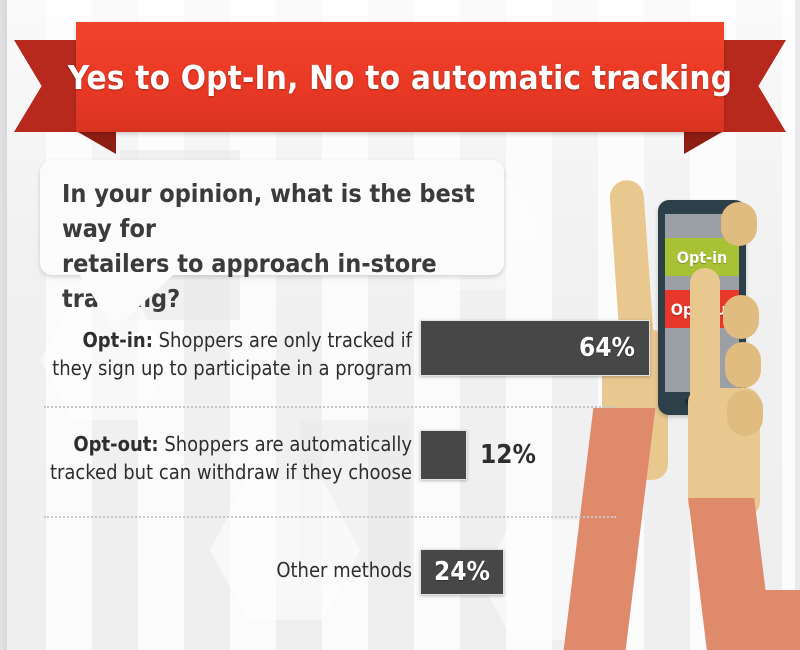 This screenshot has width=800, height=650. What do you see at coordinates (282, 340) in the screenshot?
I see `bar-label-optin-rest: Shoppers are only tracked if` at bounding box center [282, 340].